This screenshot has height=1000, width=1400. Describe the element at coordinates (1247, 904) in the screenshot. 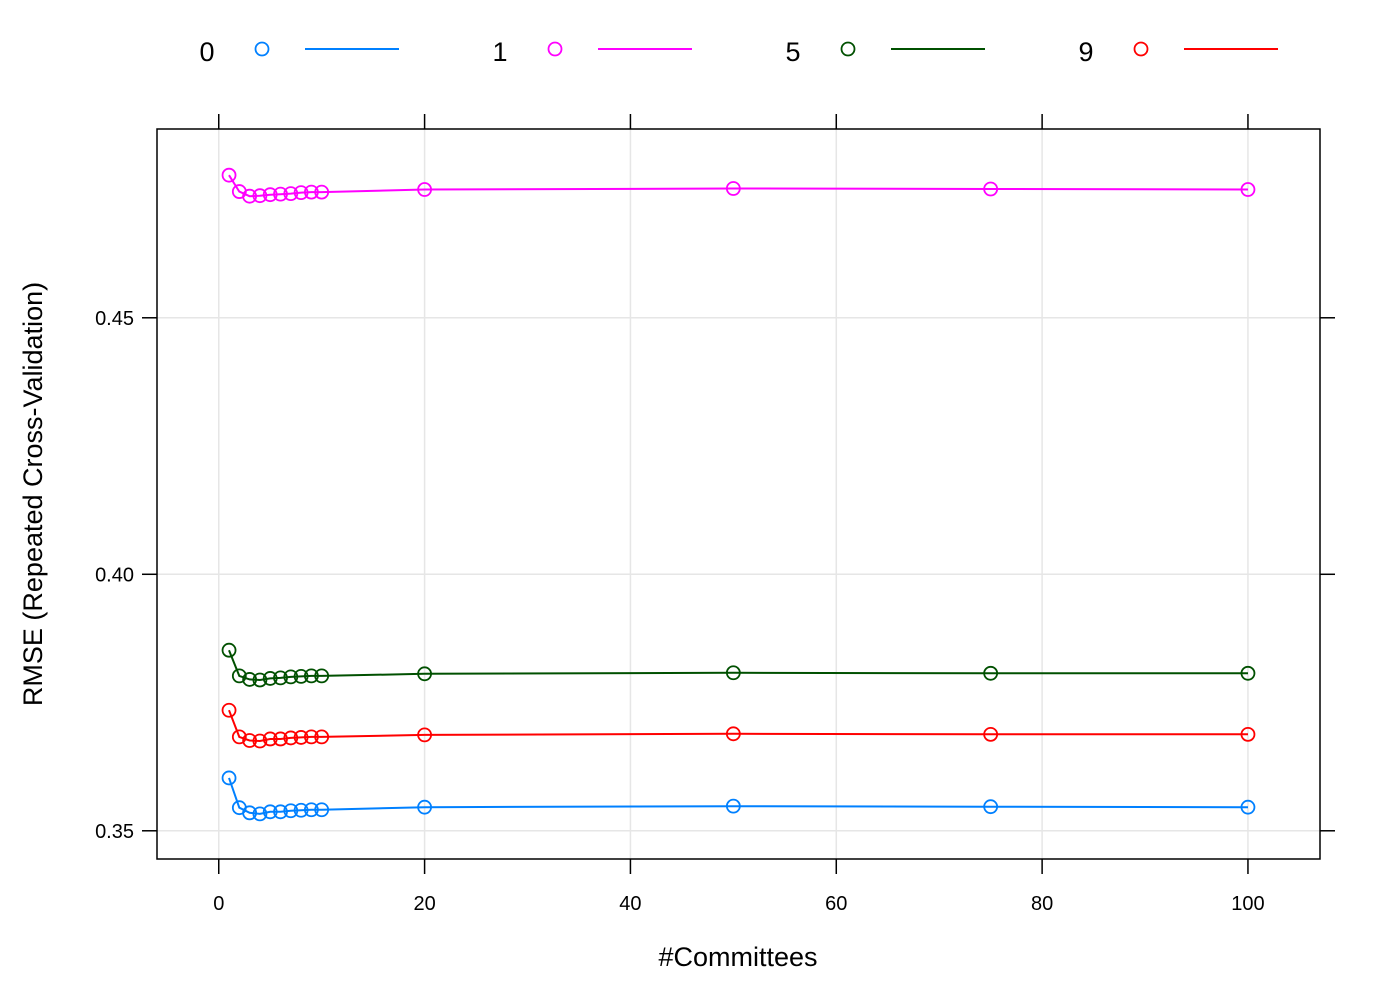

I see `x-tick-label: 100` at that location.